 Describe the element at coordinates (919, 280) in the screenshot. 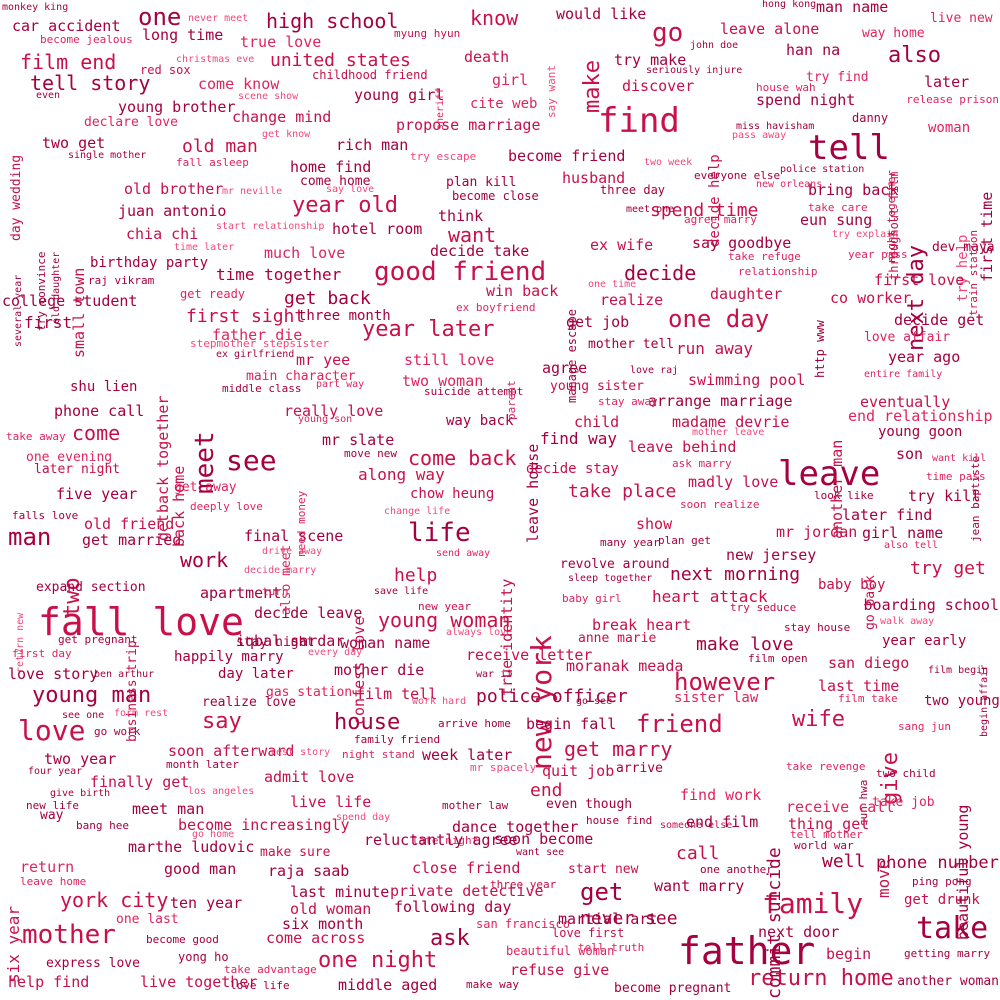

I see `word-first-love: first love` at that location.